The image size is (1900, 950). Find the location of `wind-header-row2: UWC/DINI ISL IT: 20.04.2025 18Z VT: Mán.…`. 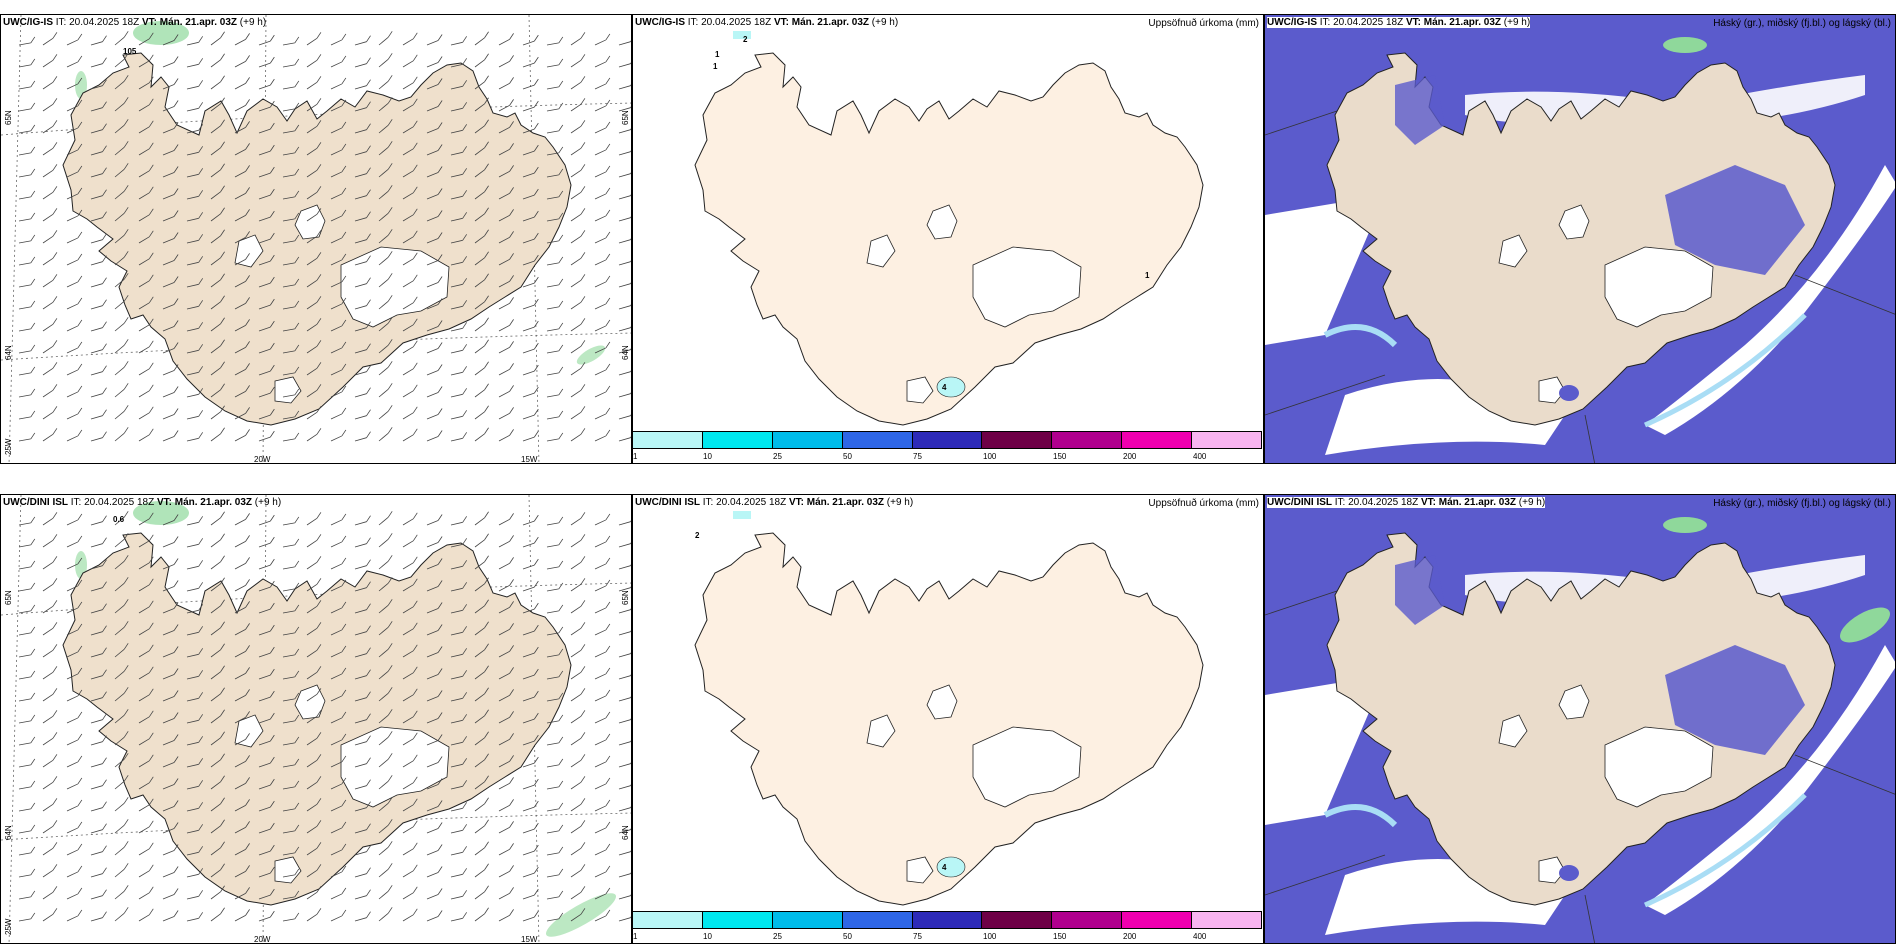

wind-header-row2: UWC/DINI ISL IT: 20.04.2025 18Z VT: Mán.… is located at coordinates (142, 502).